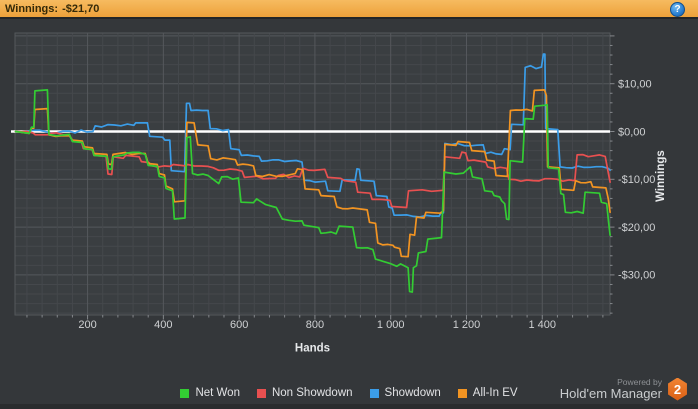 The height and width of the screenshot is (409, 698). What do you see at coordinates (217, 393) in the screenshot?
I see `legend-label: Net Won` at bounding box center [217, 393].